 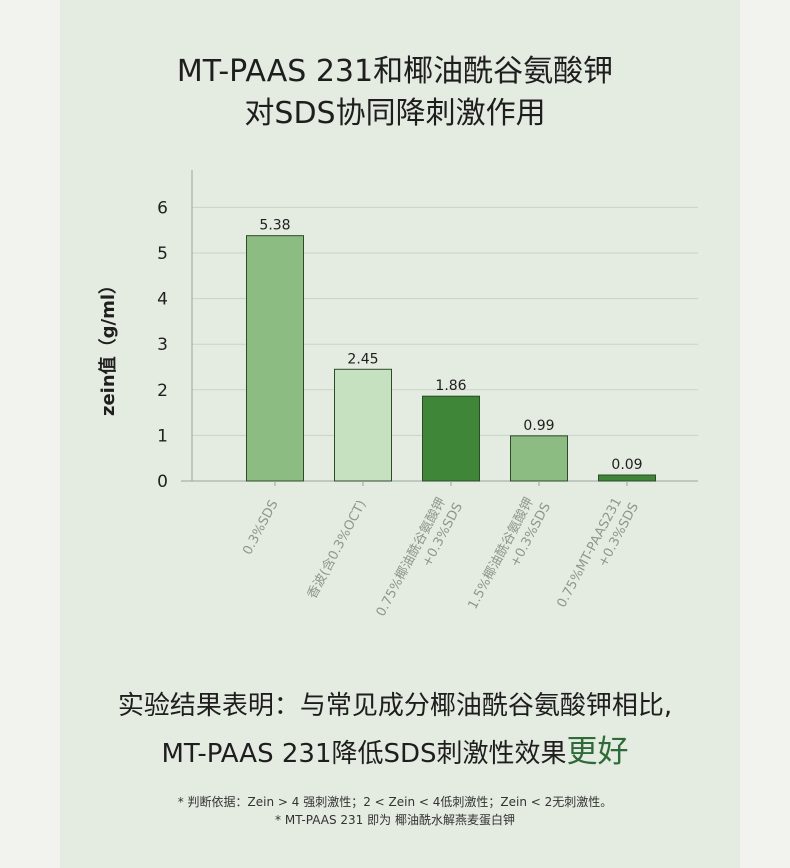 What do you see at coordinates (538, 426) in the screenshot?
I see `data-label: 0.99` at bounding box center [538, 426].